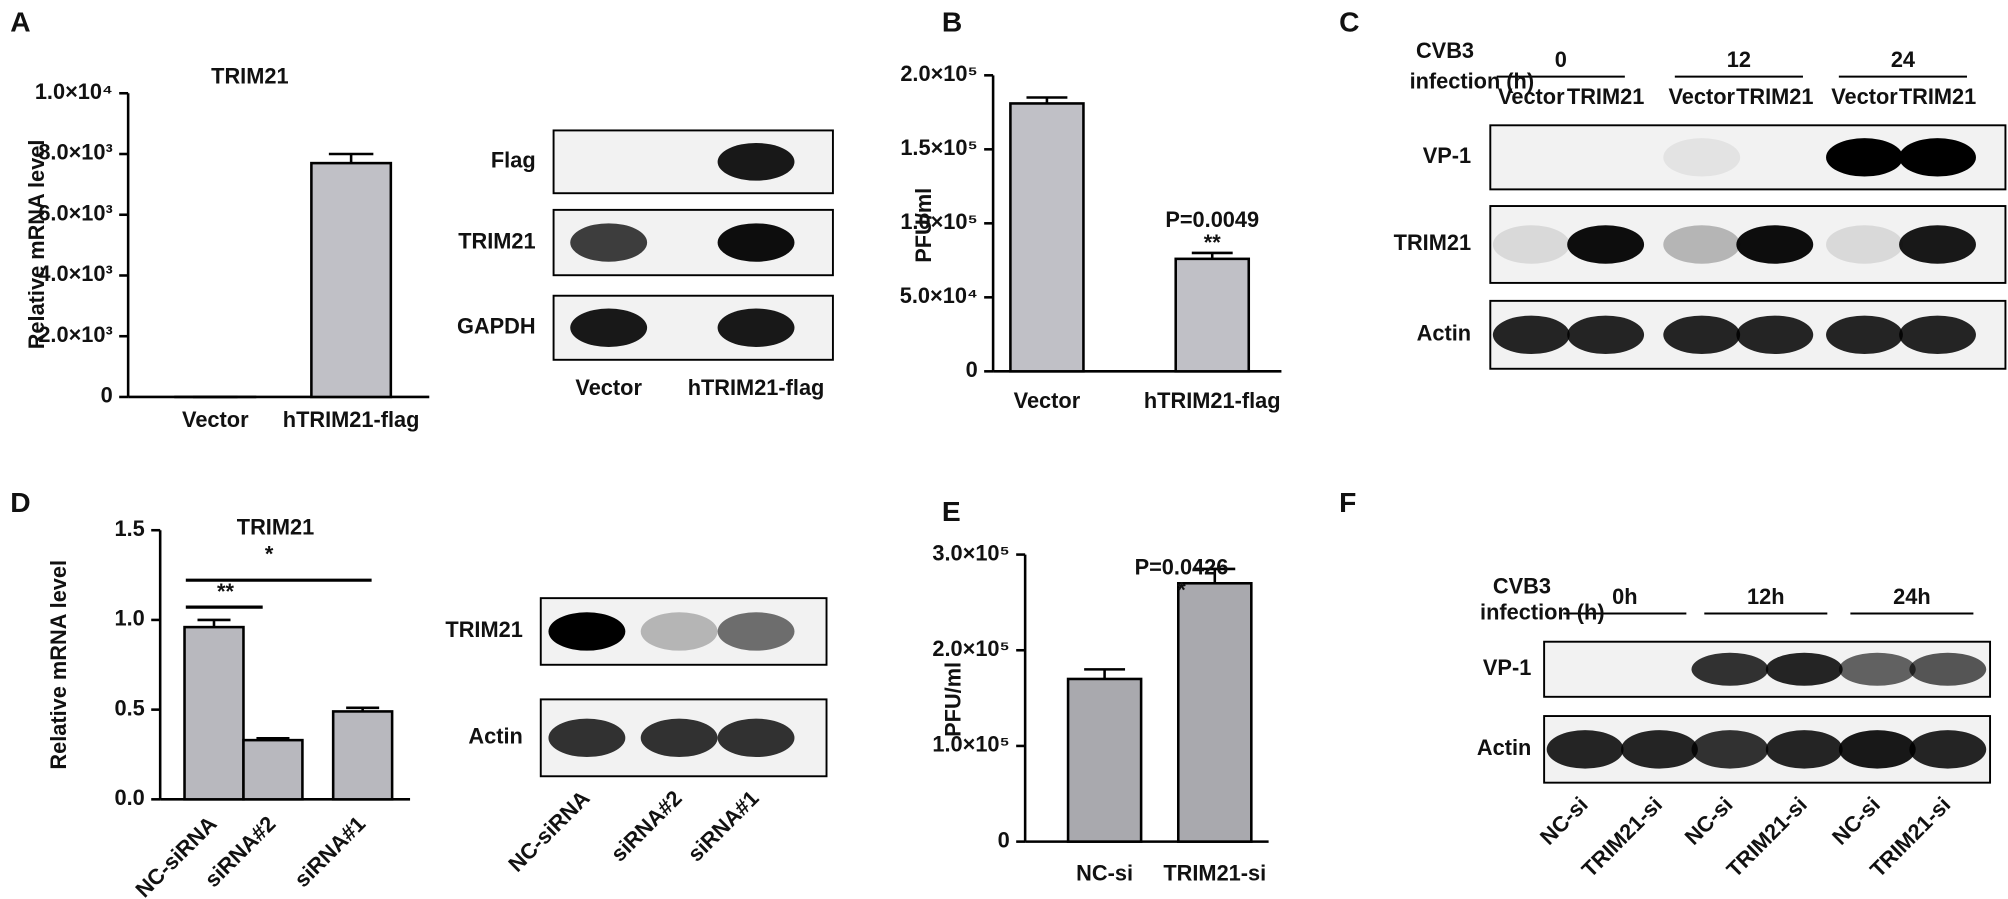  What do you see at coordinates (329, 851) in the screenshot?
I see `x-tick-label: siRNA#1` at bounding box center [329, 851].